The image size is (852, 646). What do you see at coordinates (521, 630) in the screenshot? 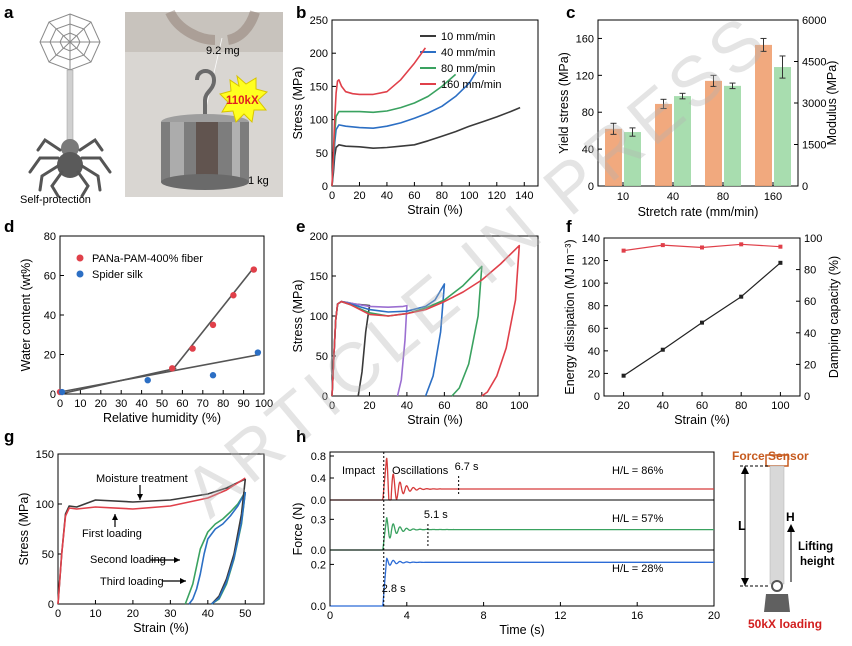
I see `chart-h-xlabel: Time (s)` at bounding box center [521, 630].